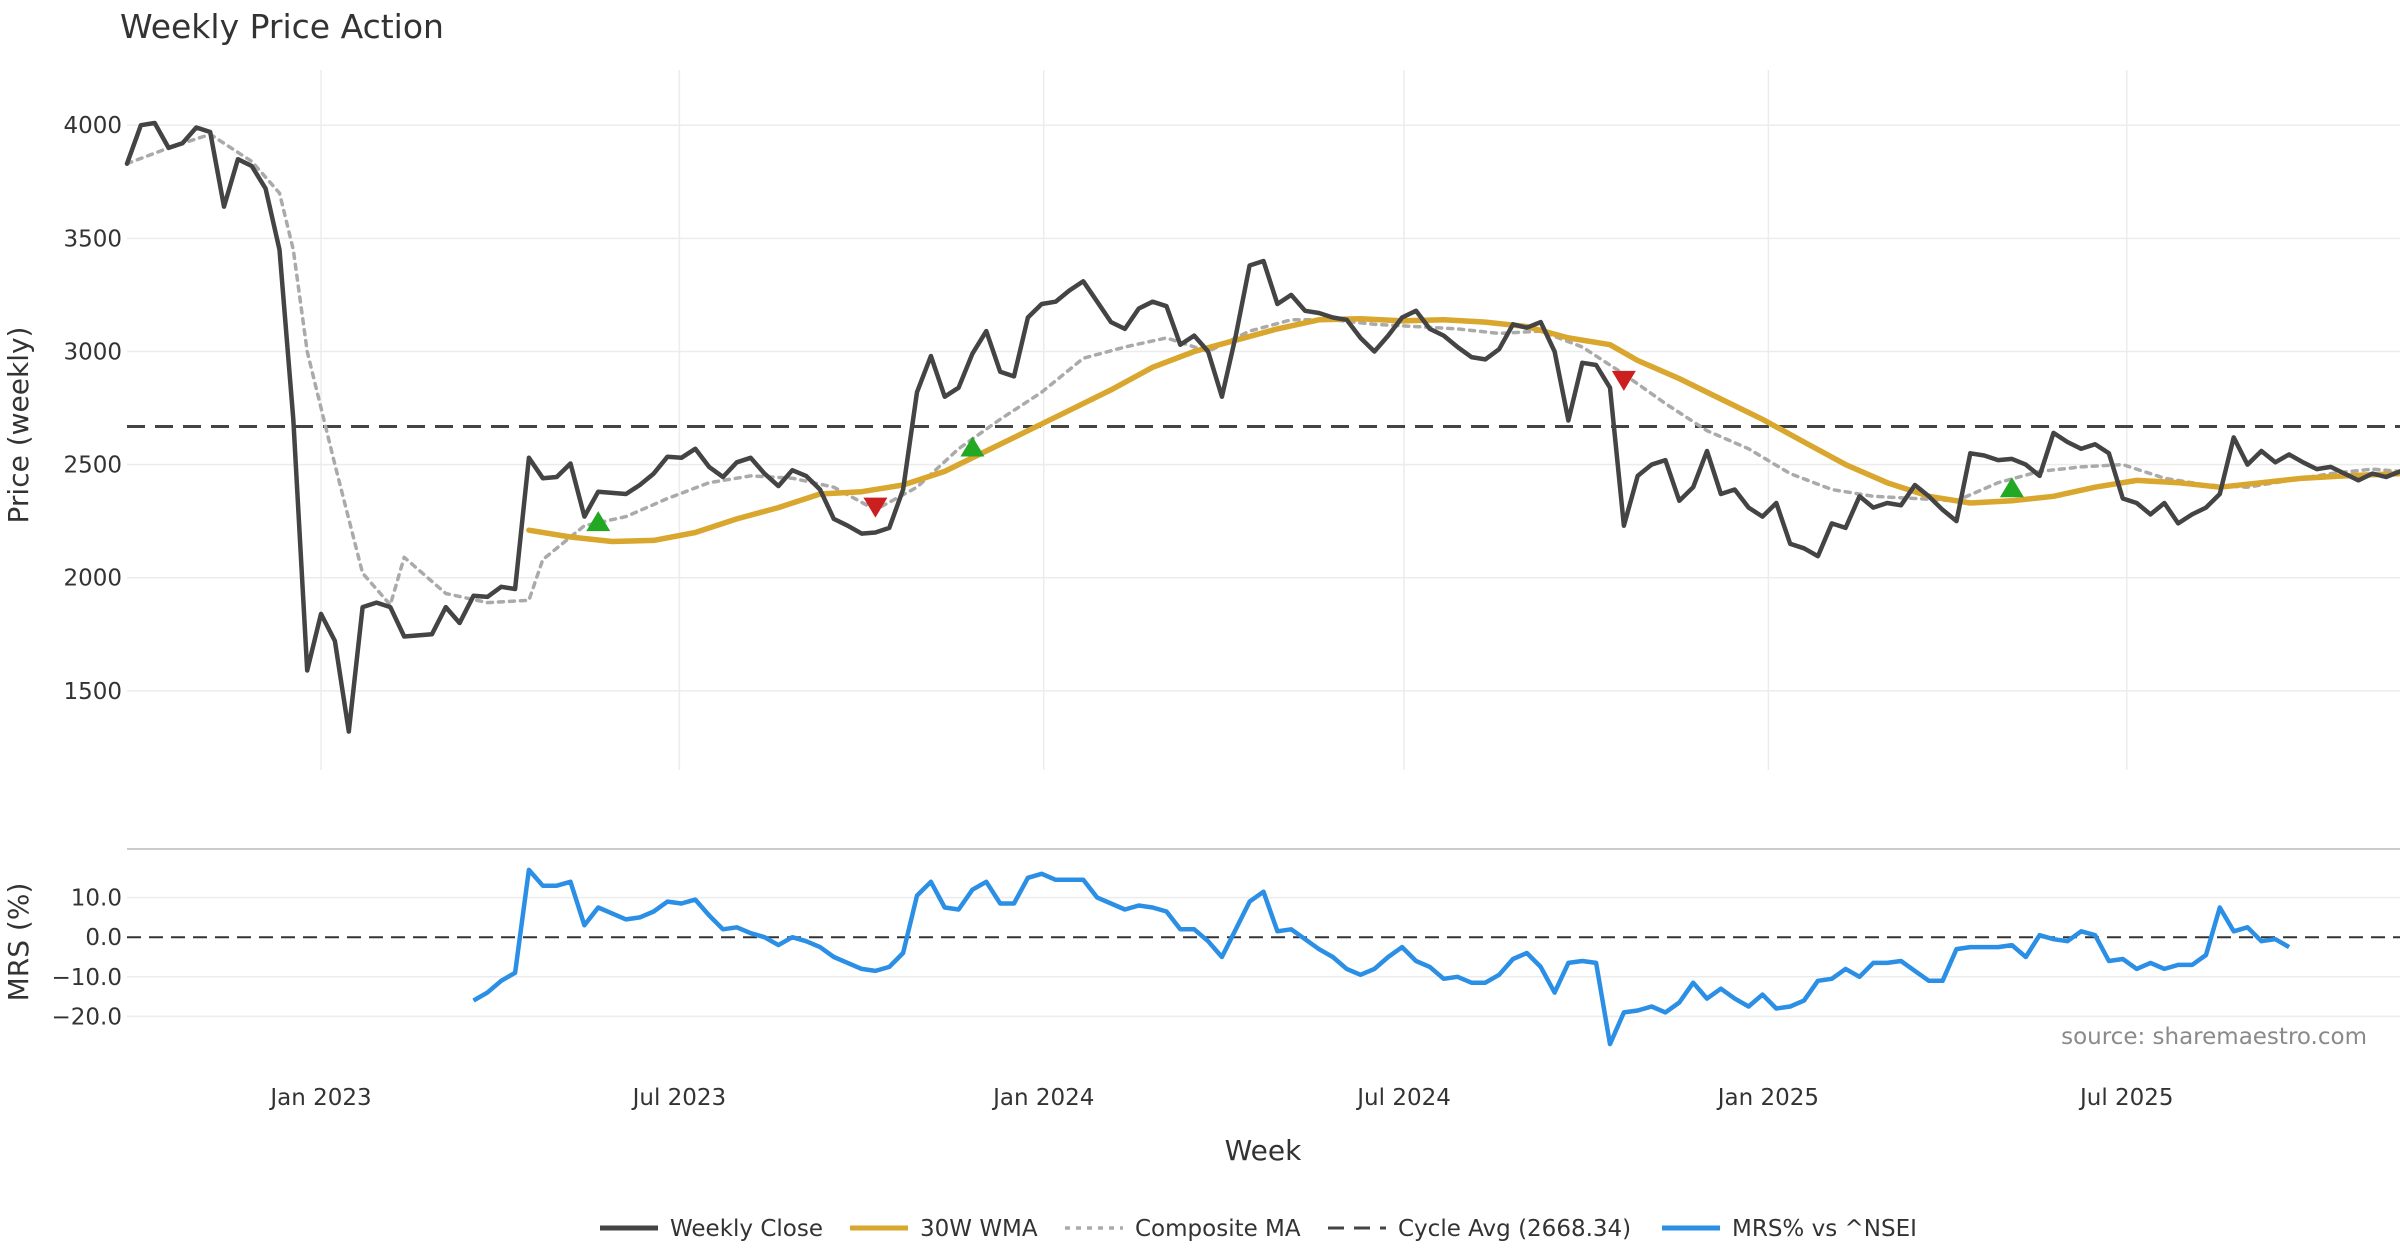  I want to click on x-tick: Jul 2023, so click(679, 1098).